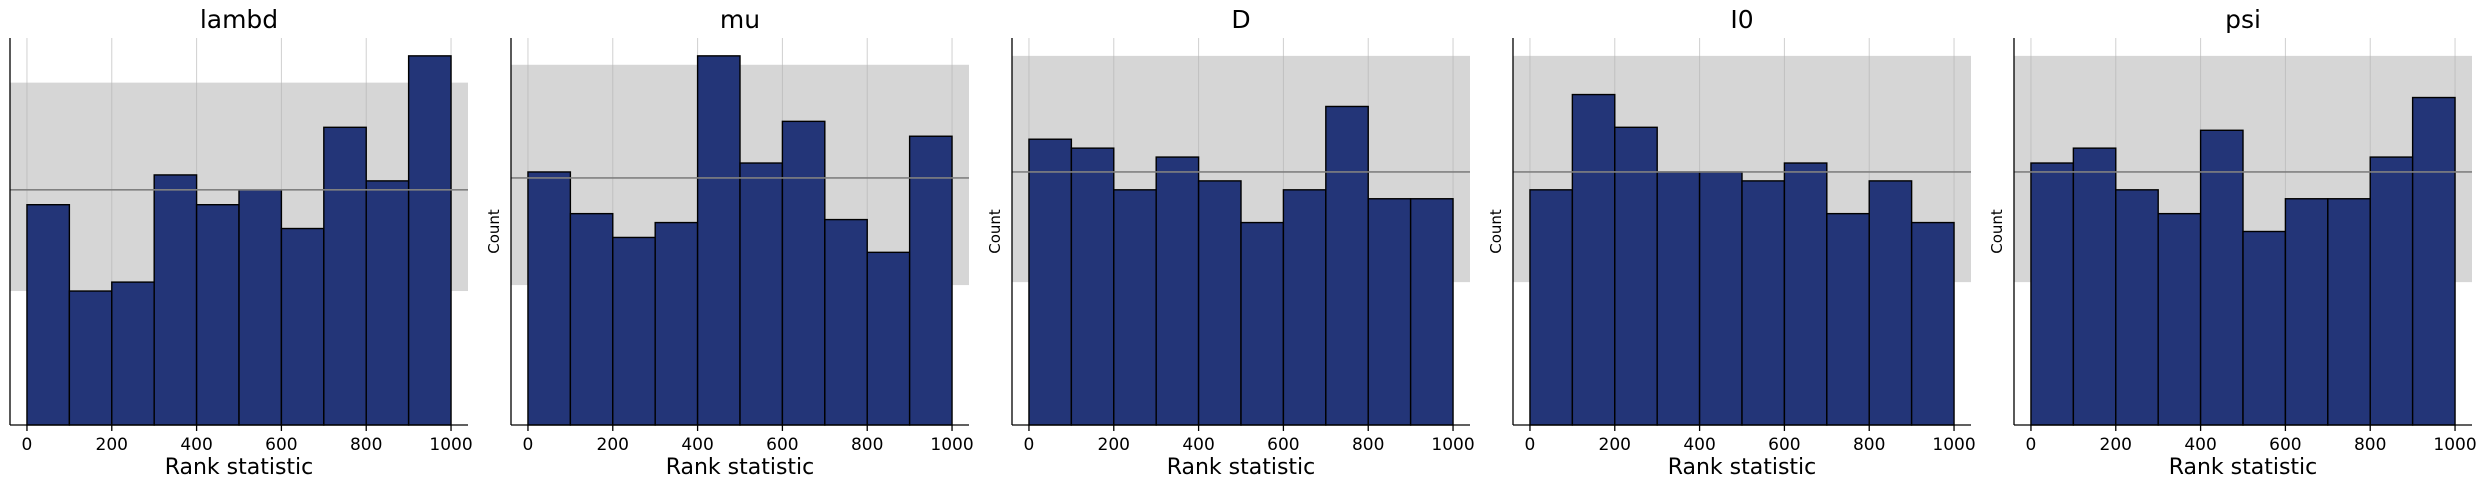  Describe the element at coordinates (740, 19) in the screenshot. I see `panel-title: mu` at that location.